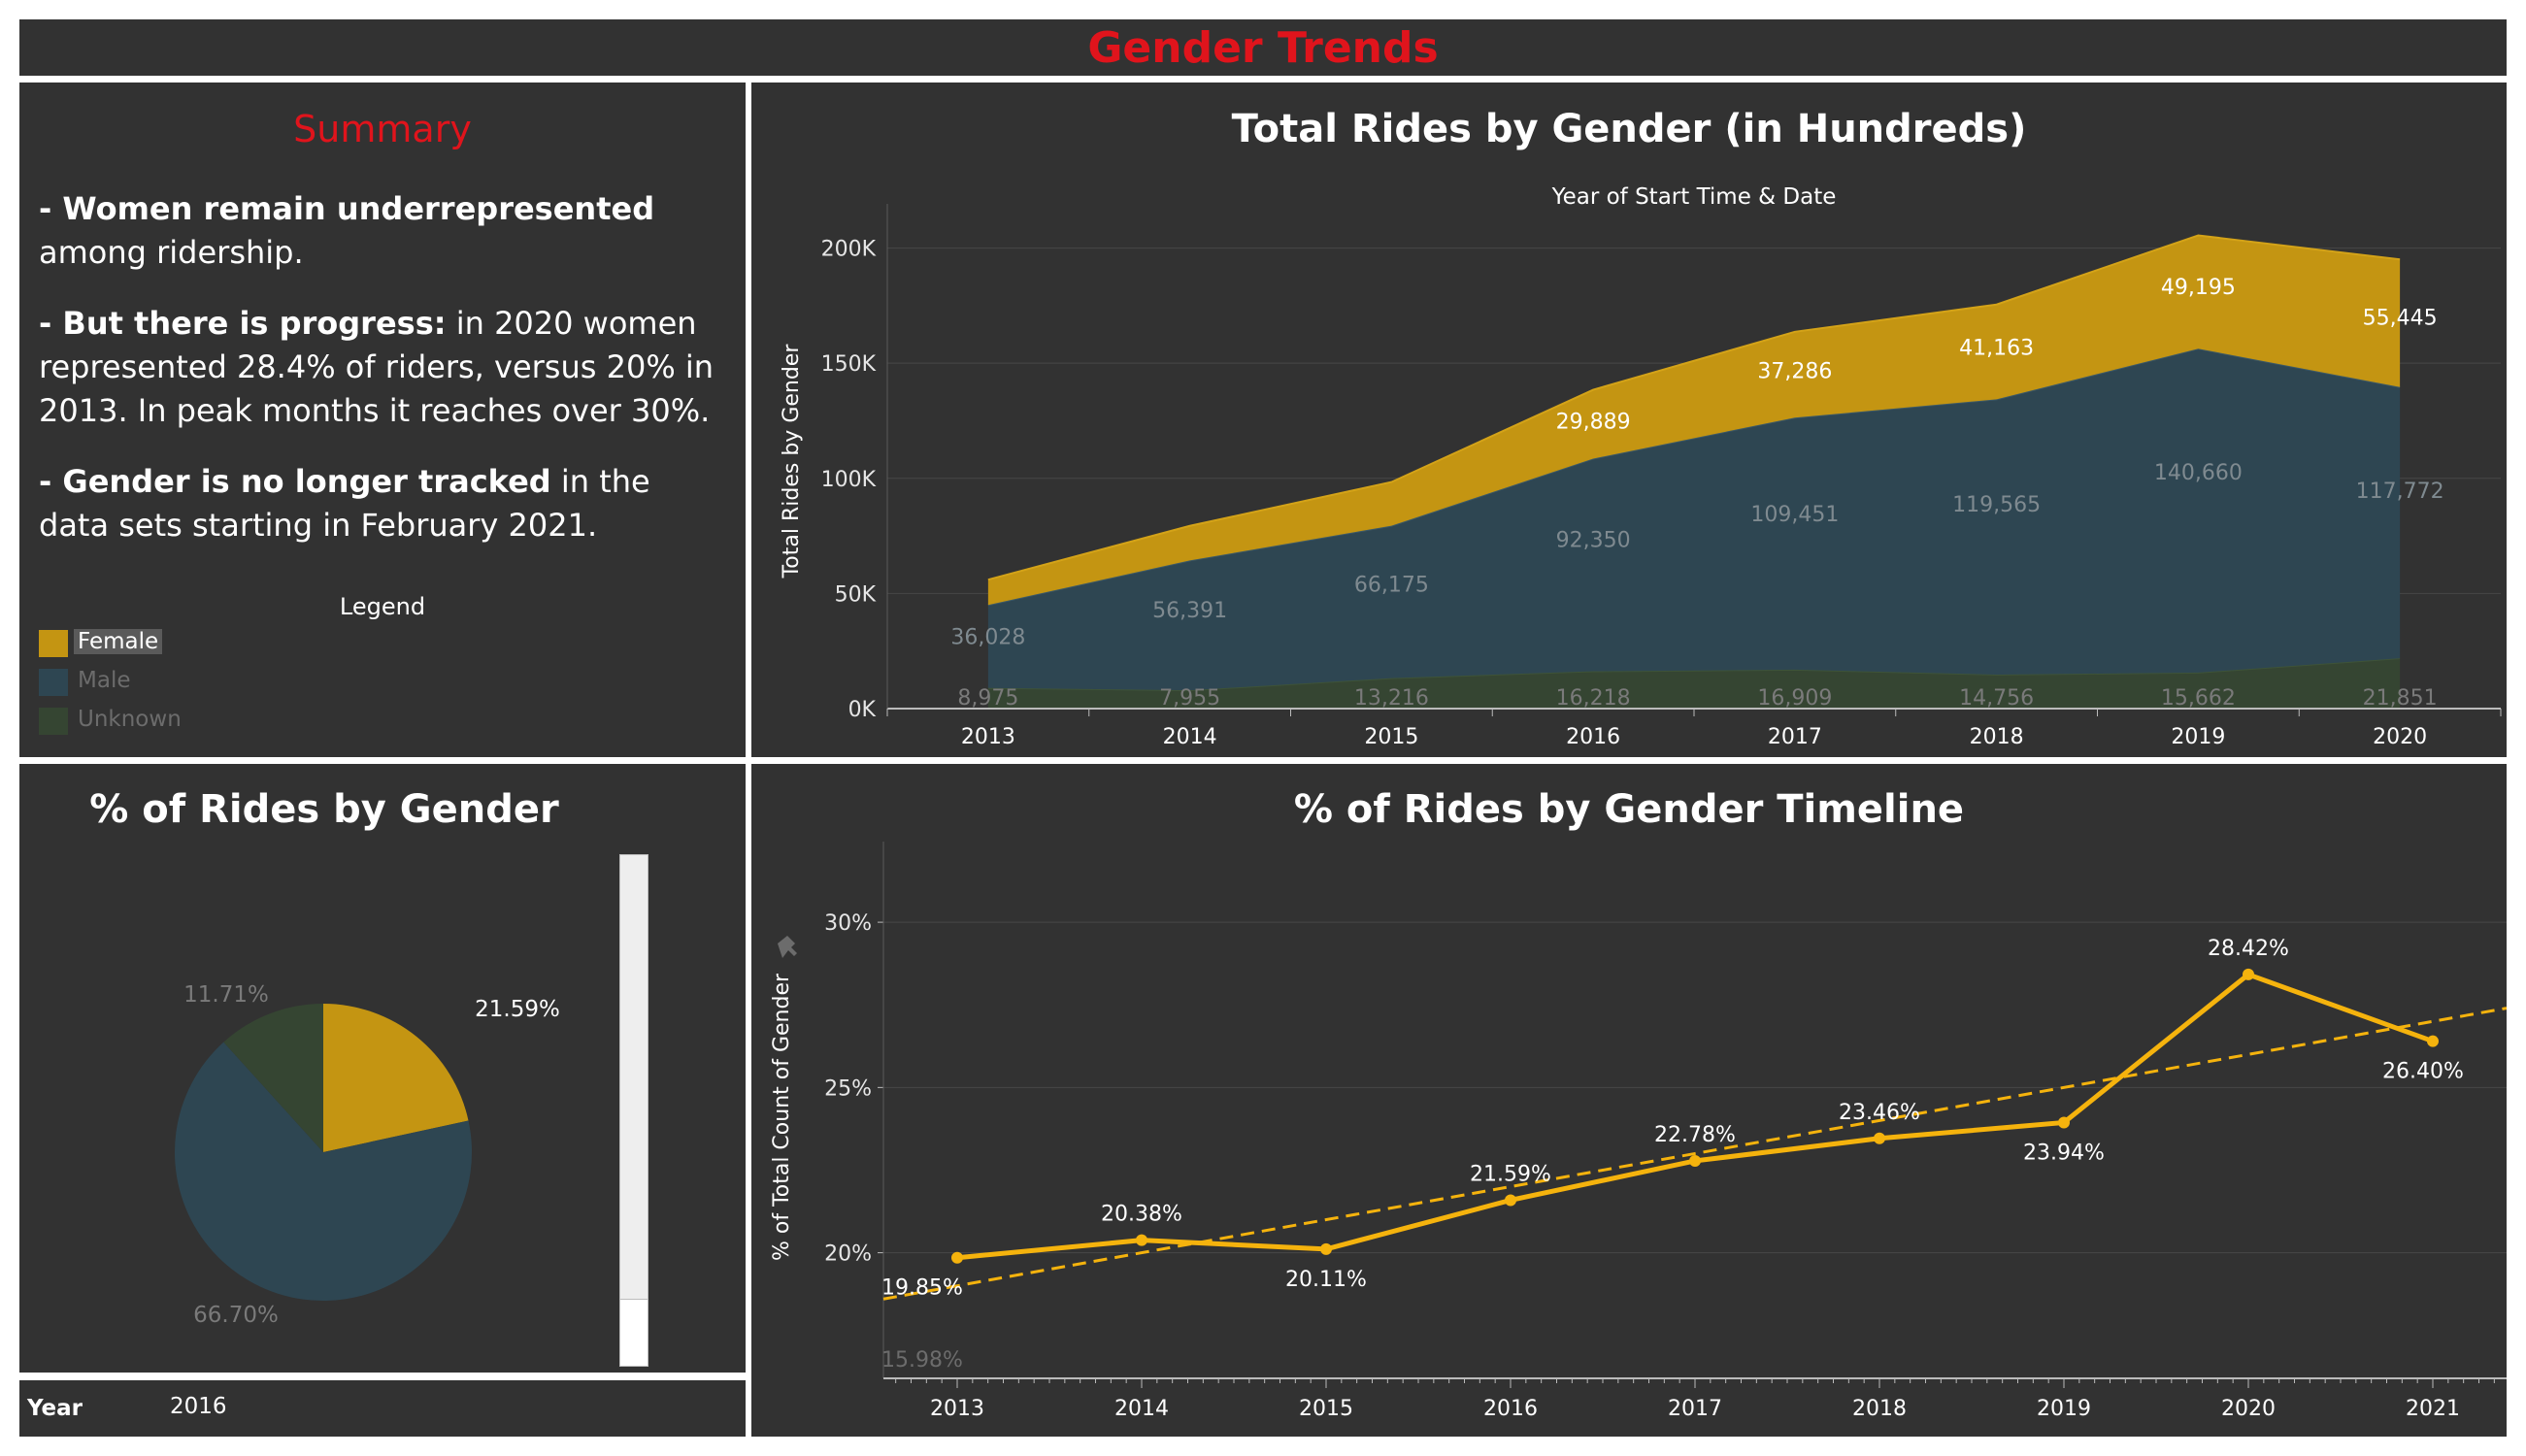 This screenshot has height=1456, width=2526. What do you see at coordinates (226, 995) in the screenshot?
I see `pie-label-unknown: 11.71%` at bounding box center [226, 995].